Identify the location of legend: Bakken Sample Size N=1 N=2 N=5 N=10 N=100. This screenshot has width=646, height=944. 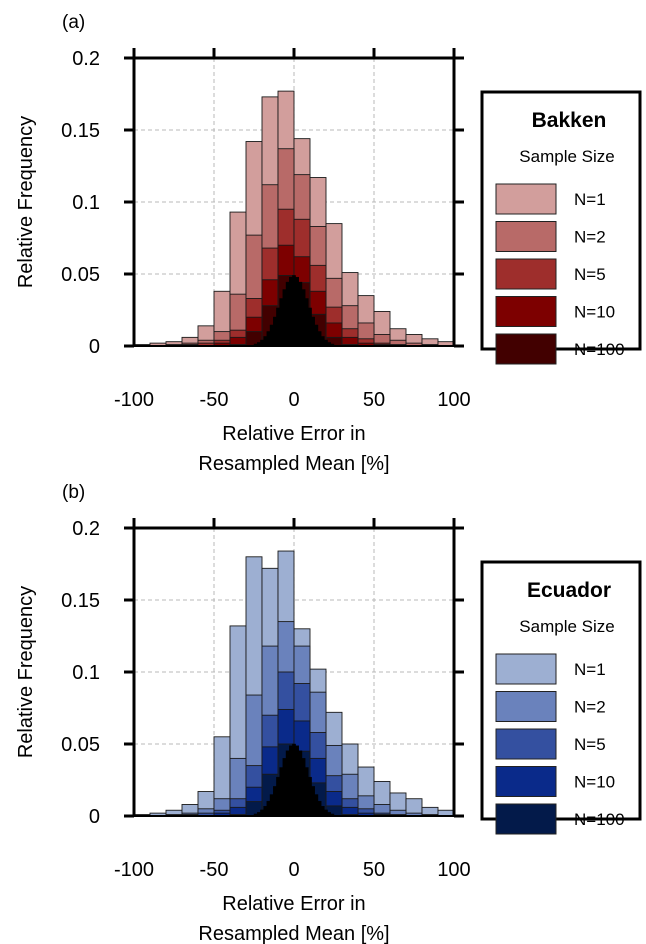
(561, 227).